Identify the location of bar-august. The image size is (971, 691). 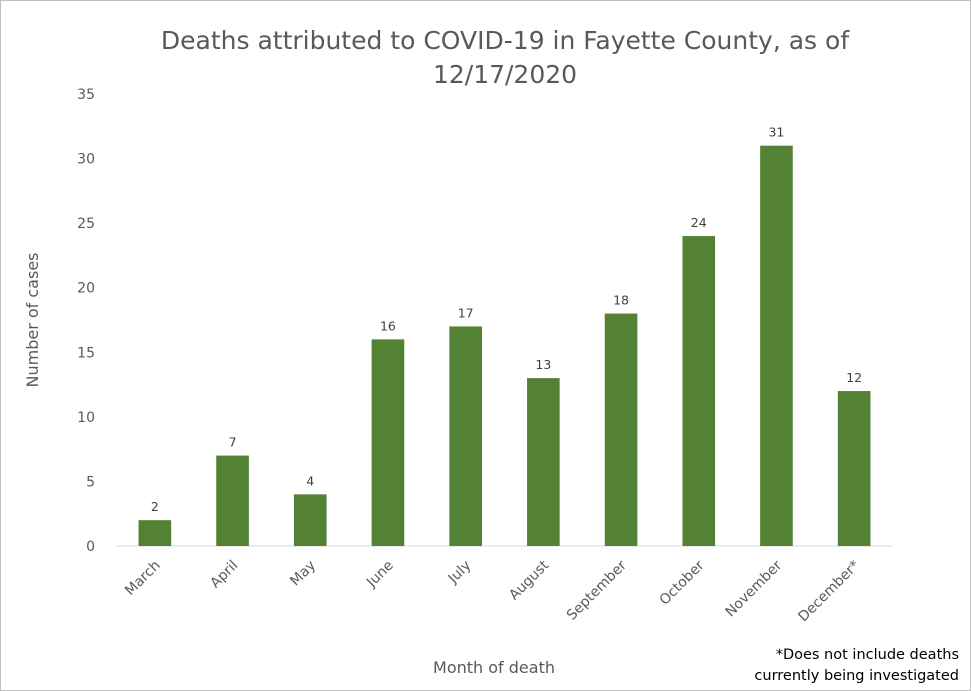
(543, 462).